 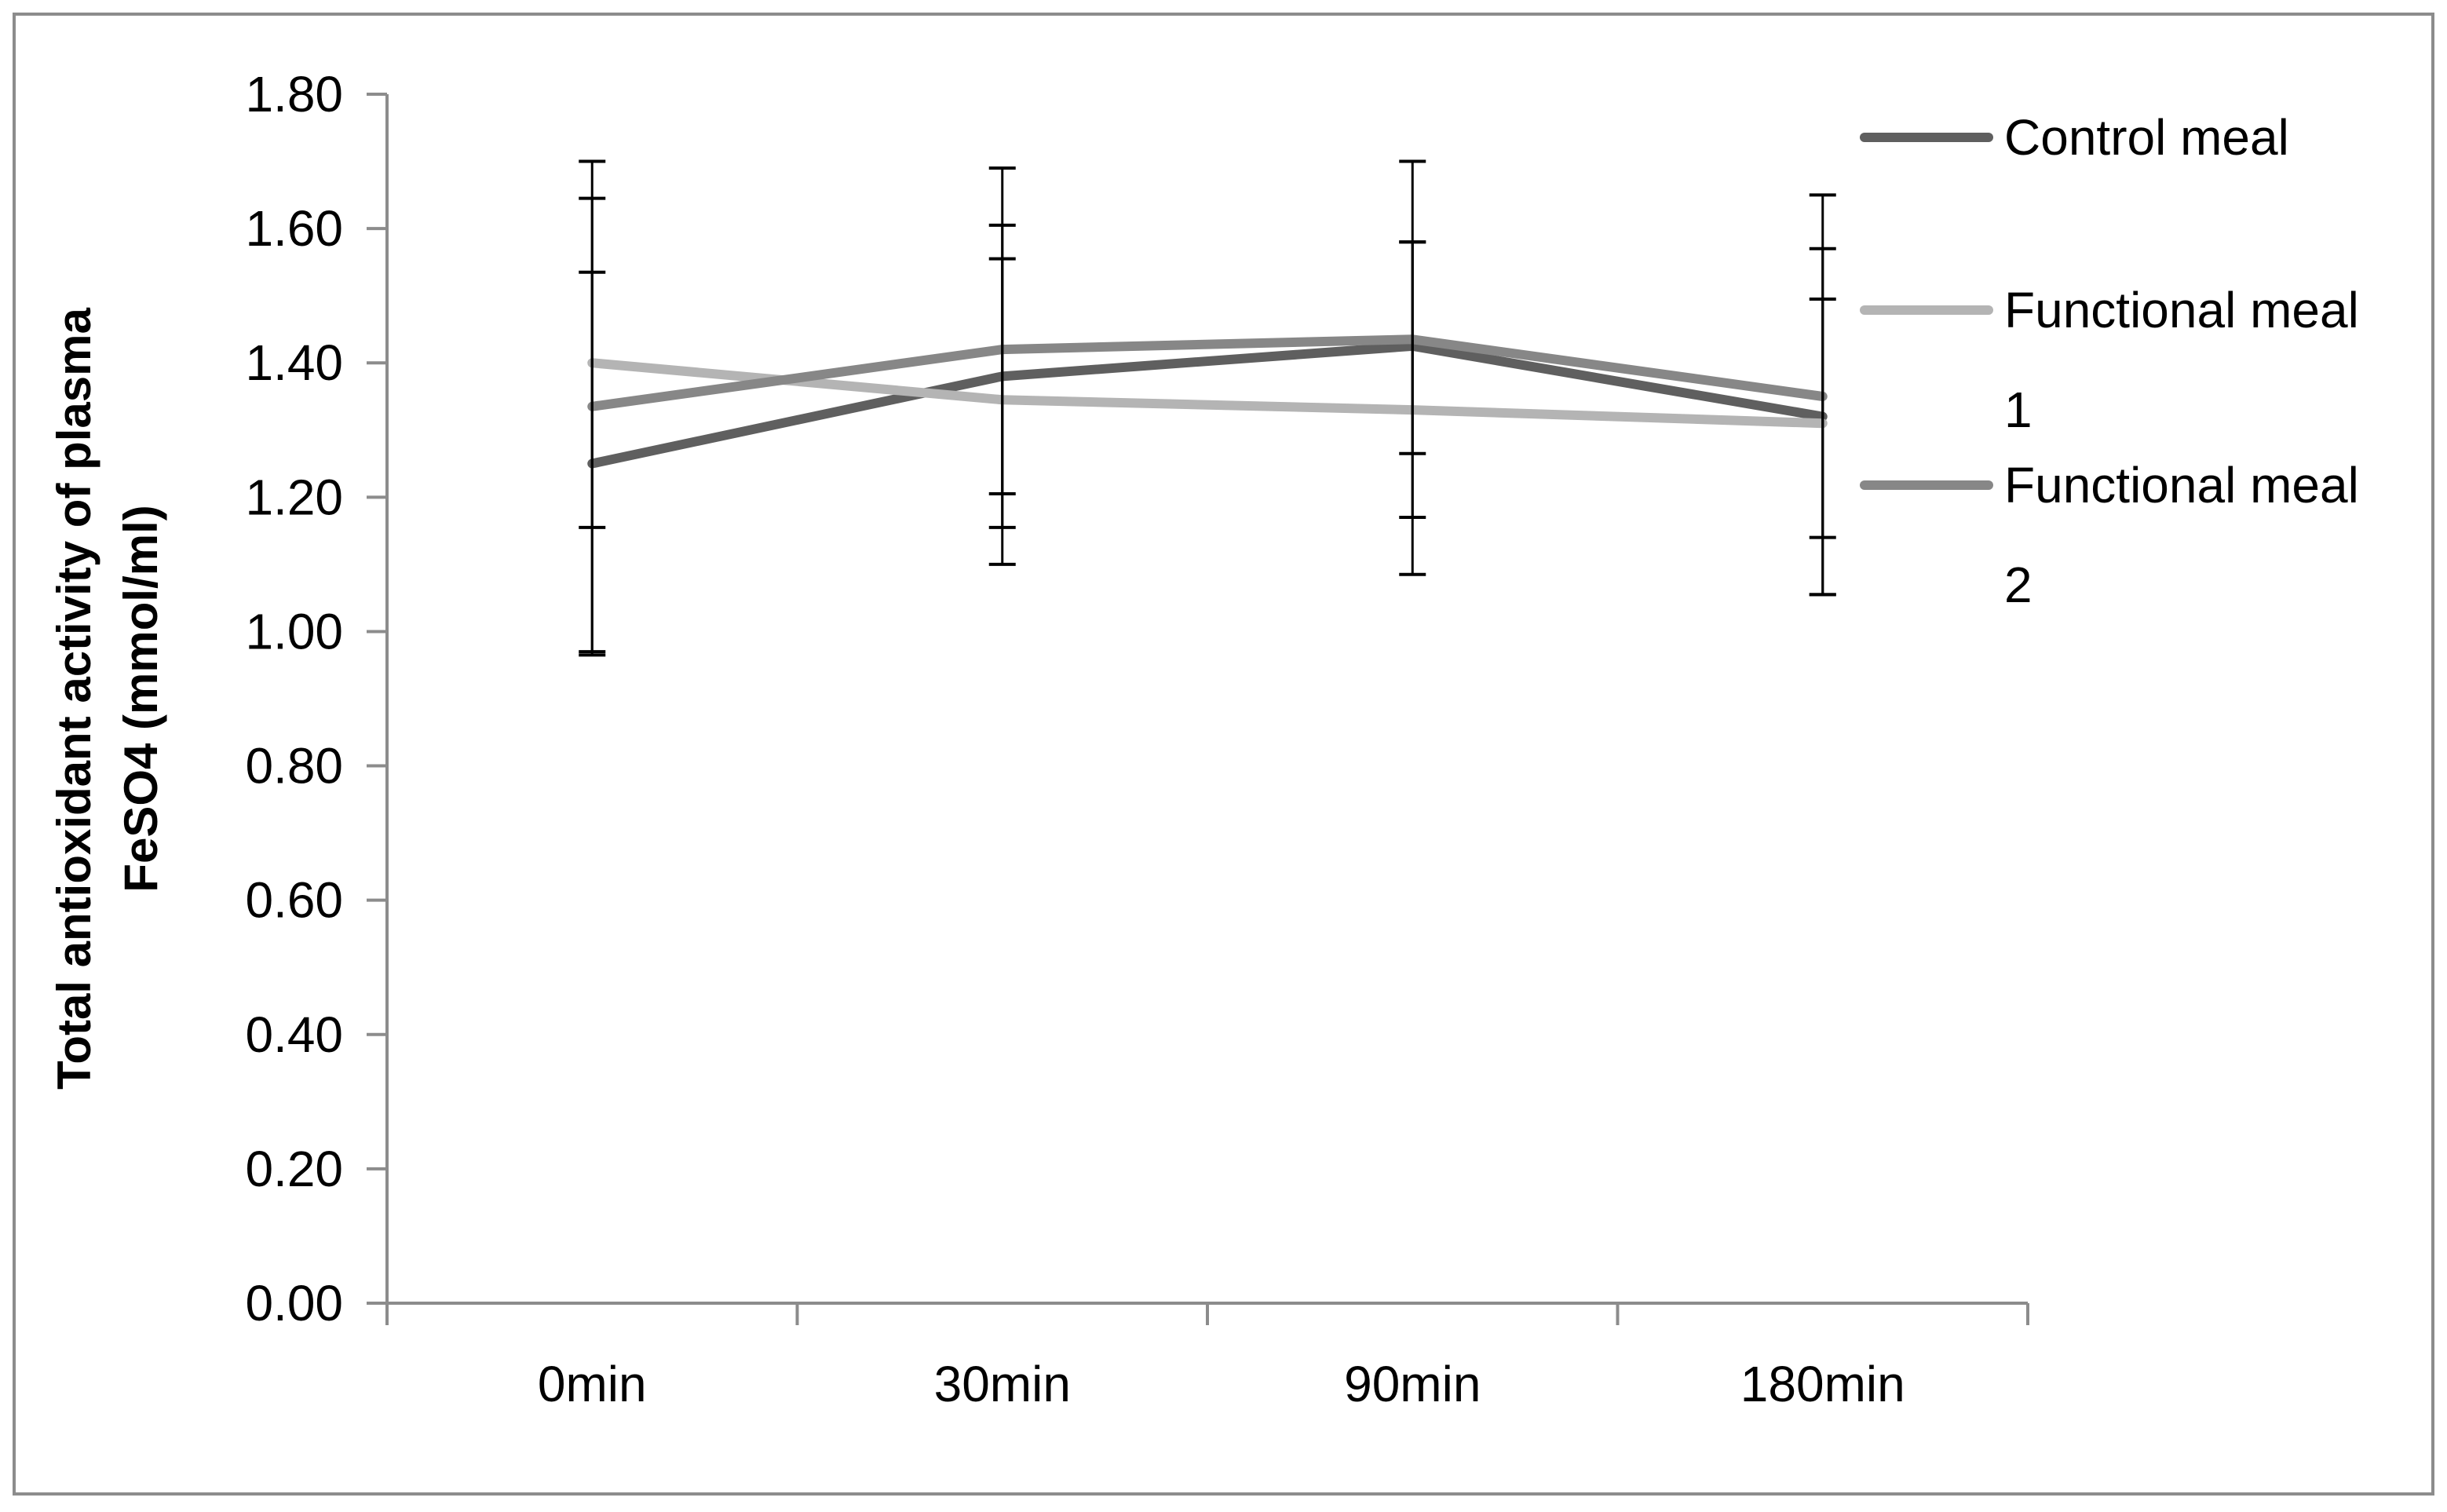 What do you see at coordinates (2018, 410) in the screenshot?
I see `legend-label-line: 1` at bounding box center [2018, 410].